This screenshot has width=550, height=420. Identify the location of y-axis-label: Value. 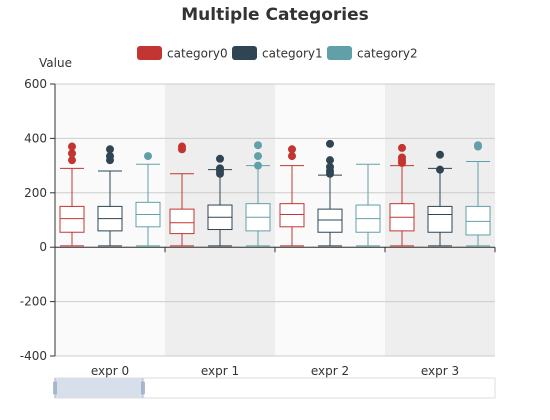
(55, 63).